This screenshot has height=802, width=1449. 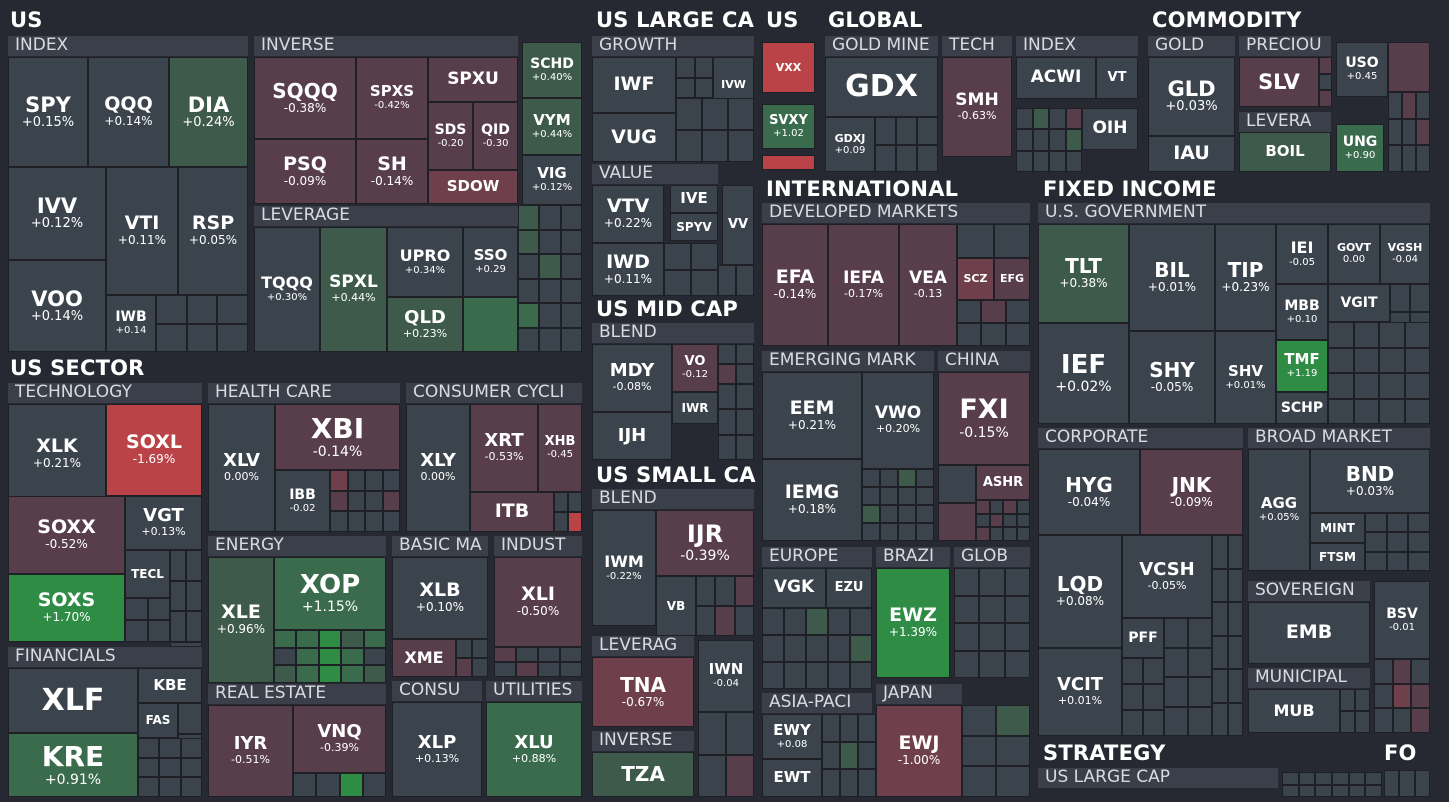 I want to click on tile-sds: SDS -0.20, so click(x=450, y=136).